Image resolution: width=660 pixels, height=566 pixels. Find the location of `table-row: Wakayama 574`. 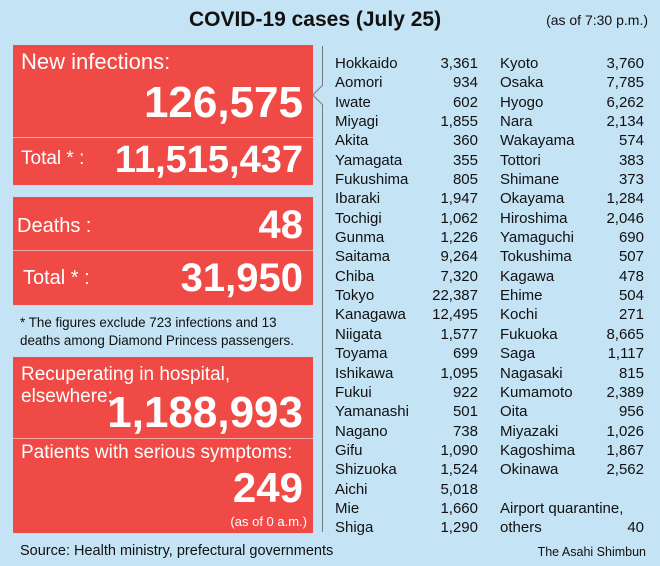

table-row: Wakayama 574 is located at coordinates (572, 140).